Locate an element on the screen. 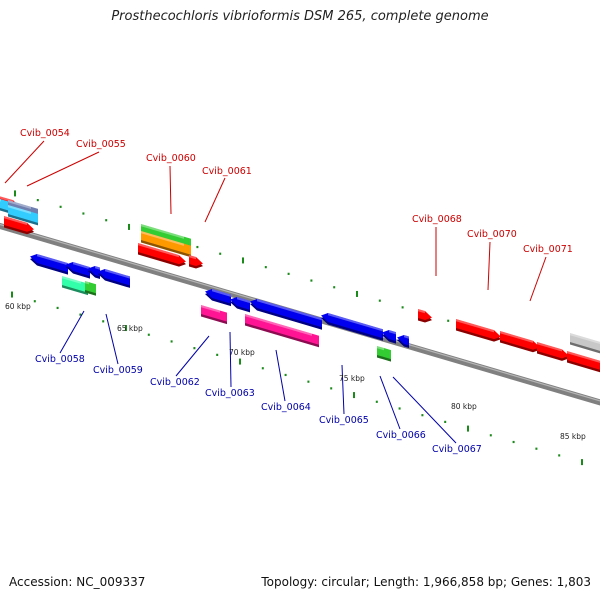  gene-cvib-0061-body is located at coordinates (196, 261).